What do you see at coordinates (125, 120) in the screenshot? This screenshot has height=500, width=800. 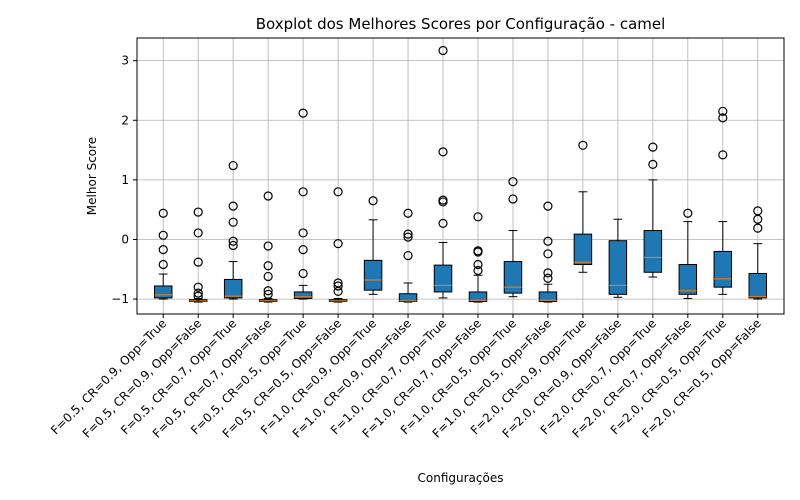 I see `y-tick-label: 2` at bounding box center [125, 120].